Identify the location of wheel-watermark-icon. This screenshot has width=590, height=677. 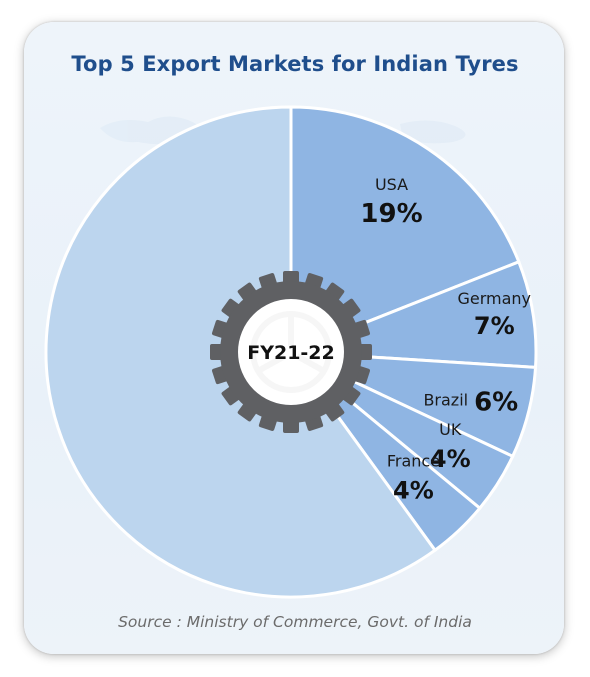
(291, 352).